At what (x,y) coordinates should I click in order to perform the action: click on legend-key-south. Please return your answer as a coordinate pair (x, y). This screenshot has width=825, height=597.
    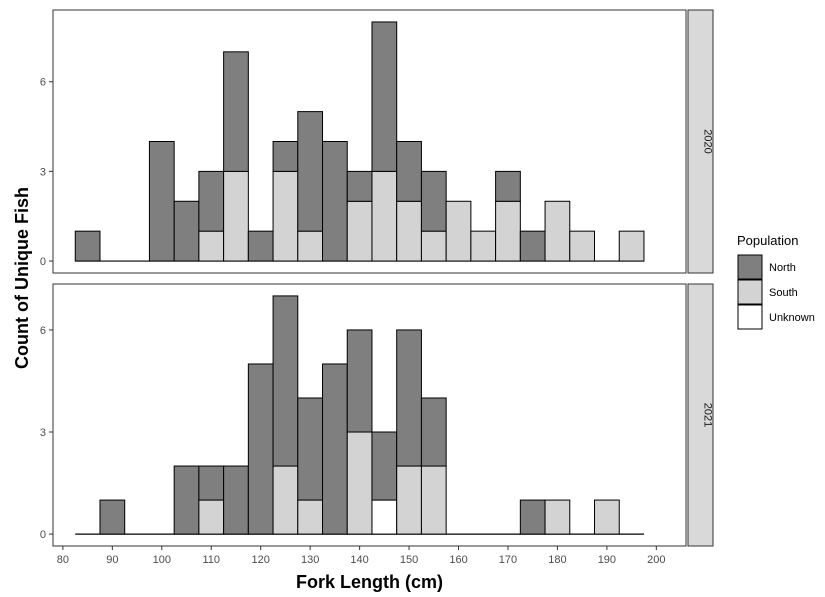
    Looking at the image, I should click on (750, 292).